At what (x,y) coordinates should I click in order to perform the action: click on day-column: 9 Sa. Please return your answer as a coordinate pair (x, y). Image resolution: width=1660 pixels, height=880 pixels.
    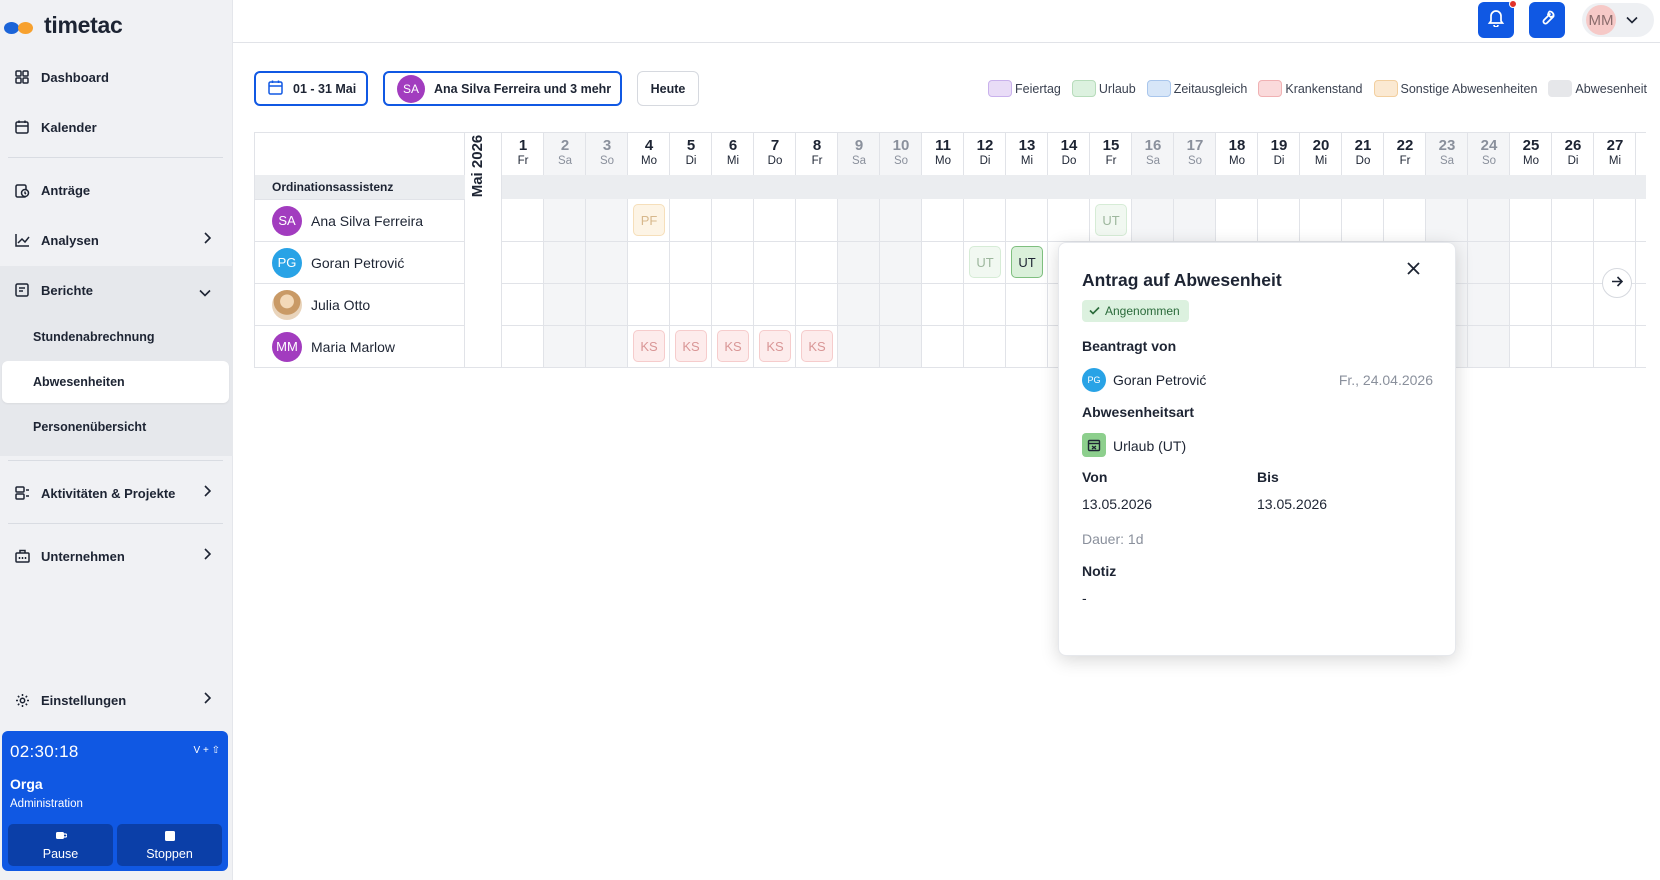
    Looking at the image, I should click on (859, 250).